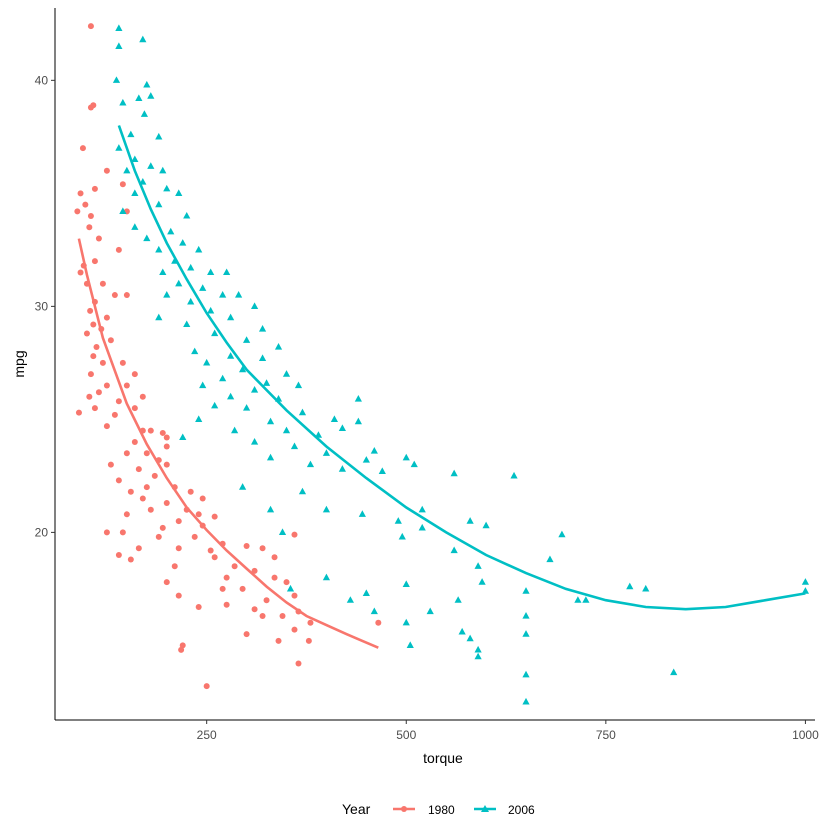 The image size is (840, 840). Describe the element at coordinates (207, 735) in the screenshot. I see `x-tick-label: 250` at that location.